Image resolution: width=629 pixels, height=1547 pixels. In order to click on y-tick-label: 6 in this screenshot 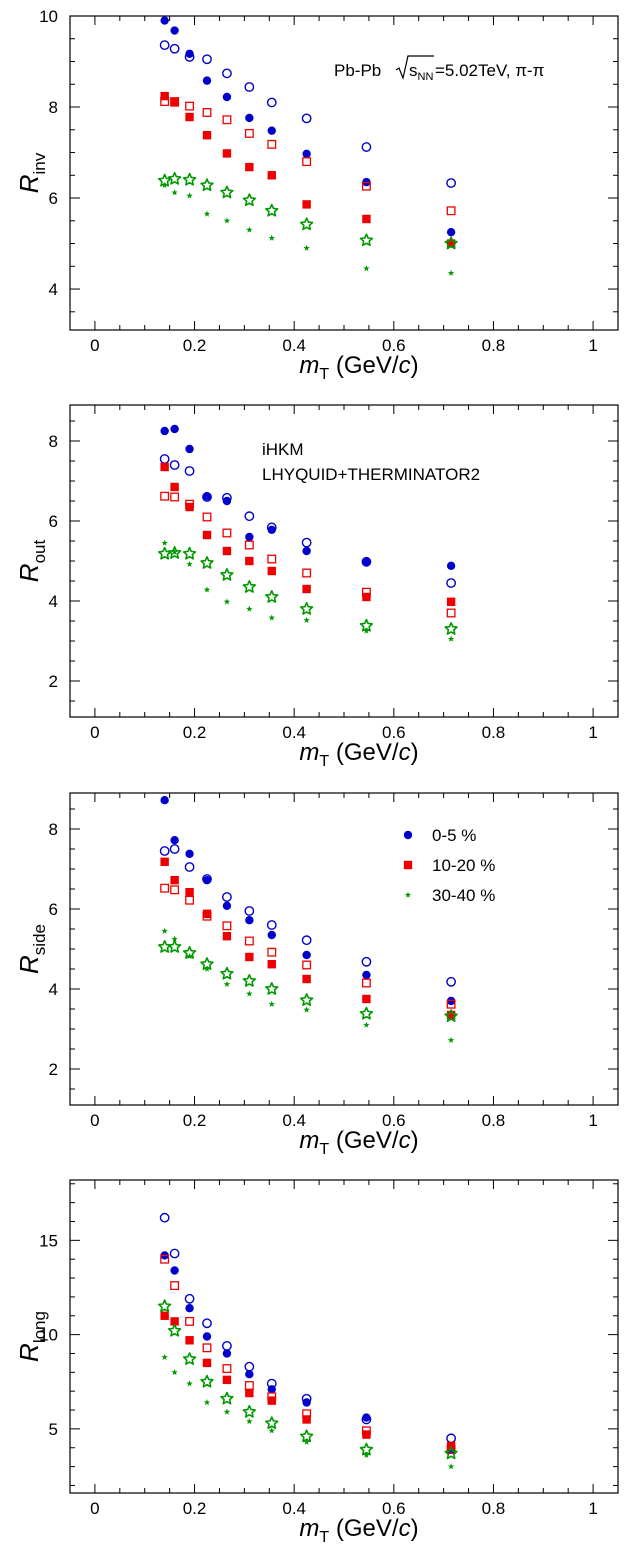, I will do `click(53, 909)`.